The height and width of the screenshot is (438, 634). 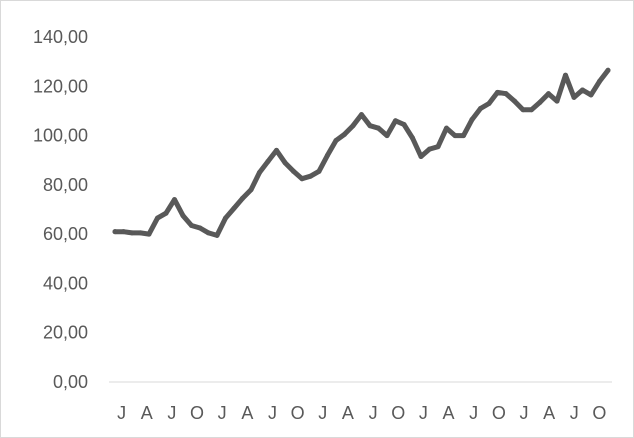 What do you see at coordinates (65, 283) in the screenshot?
I see `y-tick-label: 40,00` at bounding box center [65, 283].